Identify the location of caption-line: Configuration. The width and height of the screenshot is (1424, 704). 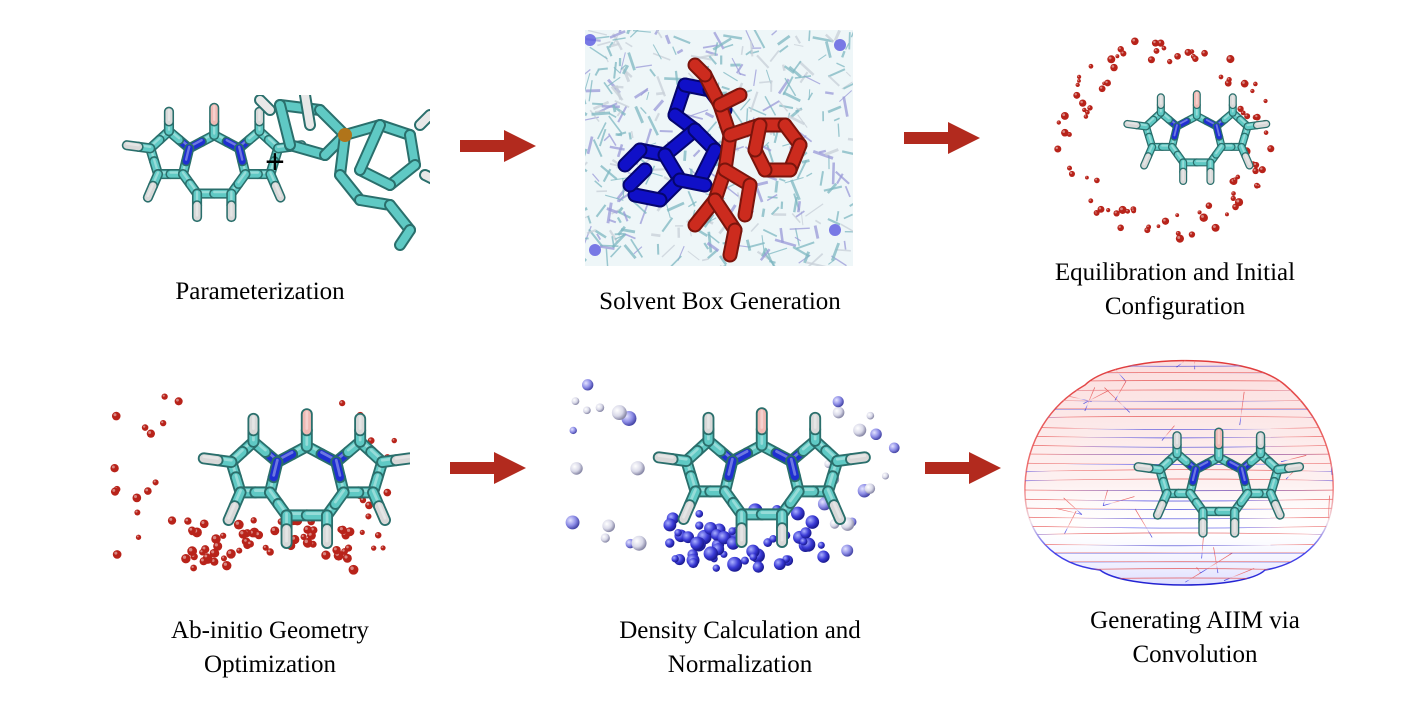
(1175, 306).